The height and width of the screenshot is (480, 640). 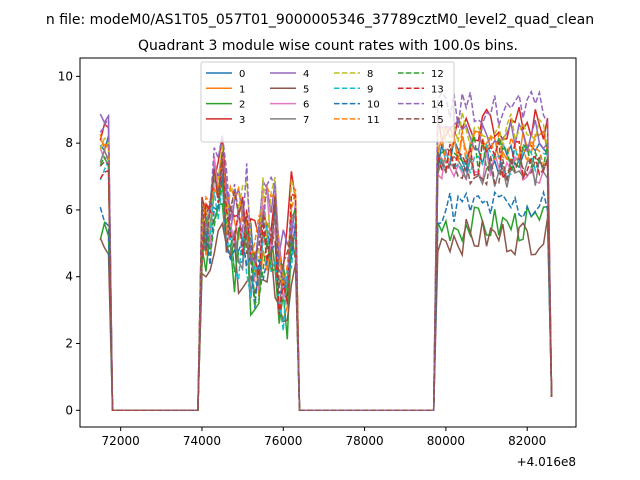 I want to click on legend-label-4: 4, so click(x=306, y=74).